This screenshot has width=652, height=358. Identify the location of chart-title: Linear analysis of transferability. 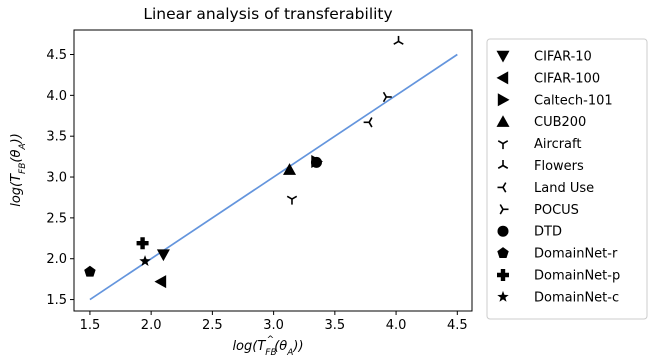
(267, 14).